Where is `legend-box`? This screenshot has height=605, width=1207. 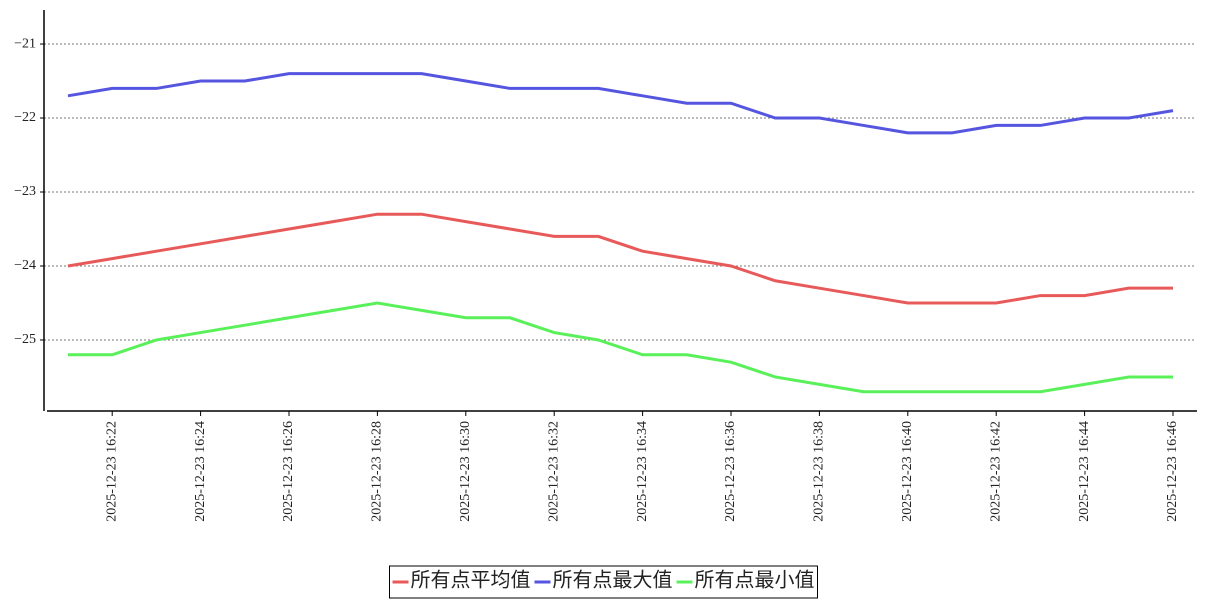 legend-box is located at coordinates (603, 582).